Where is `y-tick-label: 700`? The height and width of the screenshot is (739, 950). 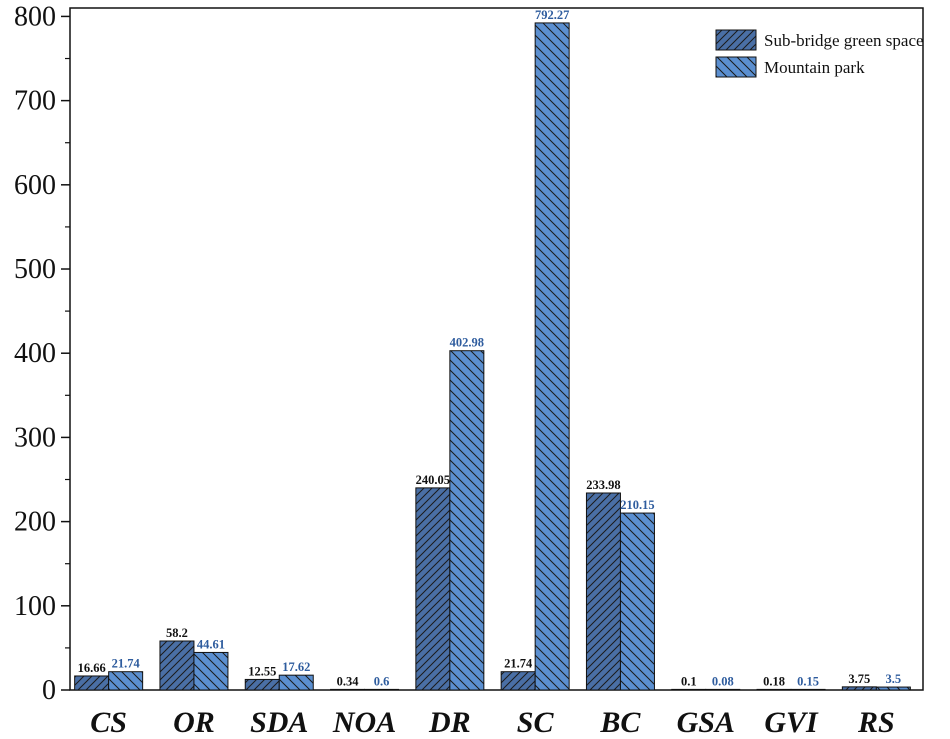 y-tick-label: 700 is located at coordinates (35, 101).